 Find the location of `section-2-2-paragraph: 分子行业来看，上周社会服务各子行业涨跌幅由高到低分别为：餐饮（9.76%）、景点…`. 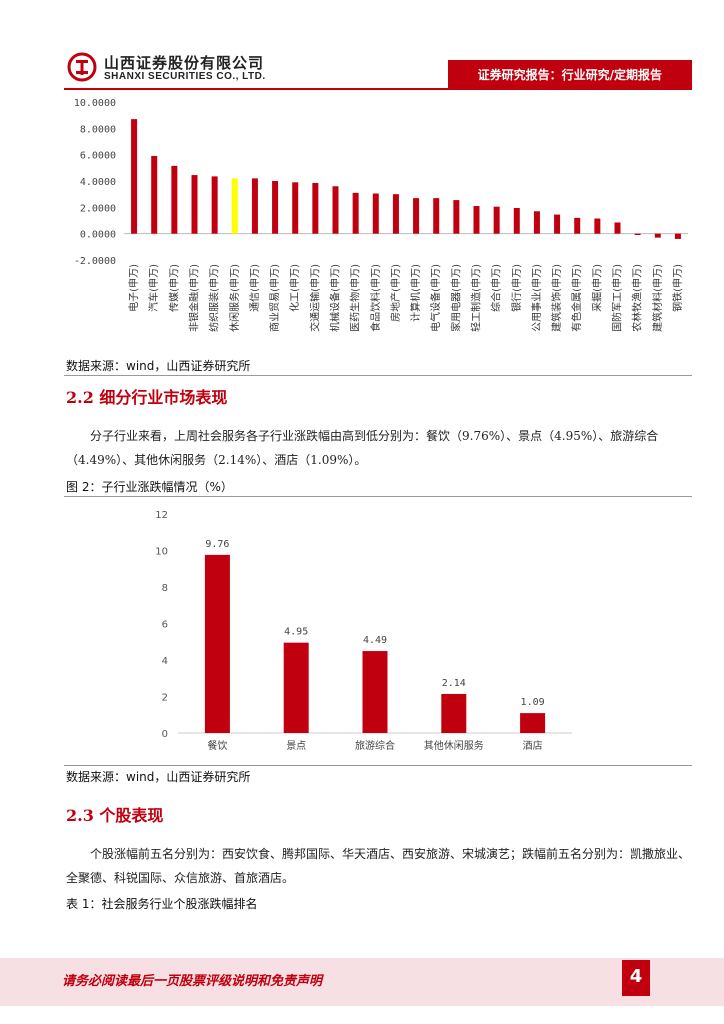

section-2-2-paragraph: 分子行业来看，上周社会服务各子行业涨跌幅由高到低分别为：餐饮（9.76%）、景点… is located at coordinates (362, 448).